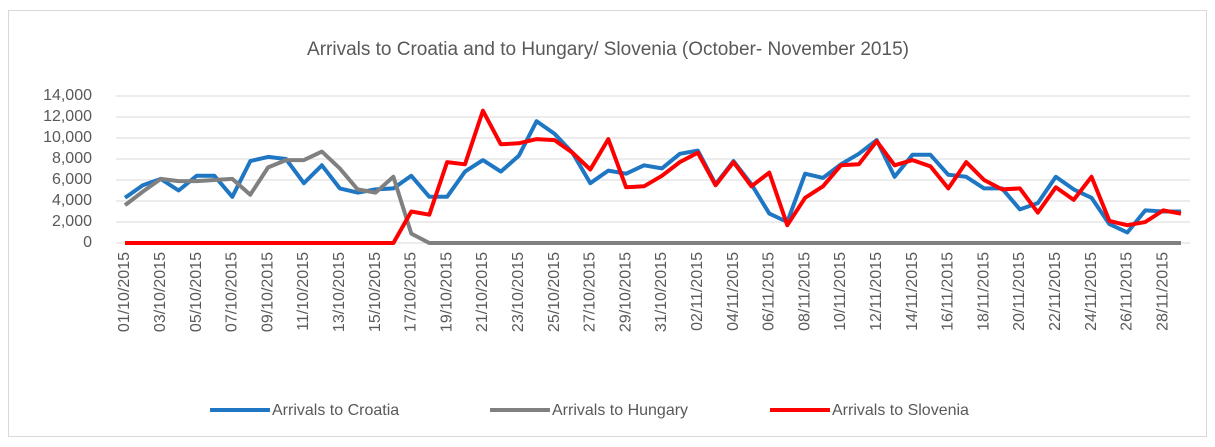 This screenshot has width=1215, height=447. I want to click on x-tick-label: 26/11/2015, so click(1127, 291).